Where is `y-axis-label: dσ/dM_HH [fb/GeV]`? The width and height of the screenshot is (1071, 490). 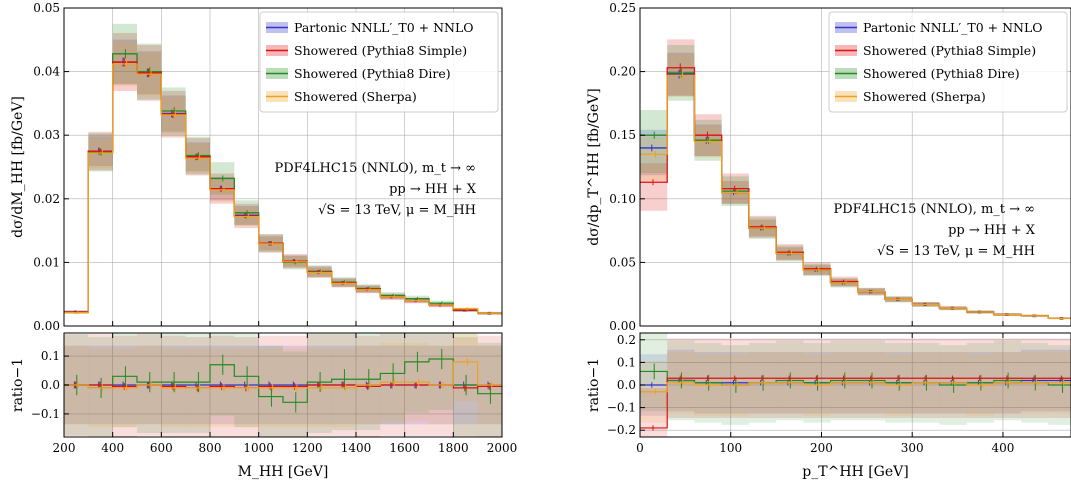 y-axis-label: dσ/dM_HH [fb/GeV] is located at coordinates (18, 167).